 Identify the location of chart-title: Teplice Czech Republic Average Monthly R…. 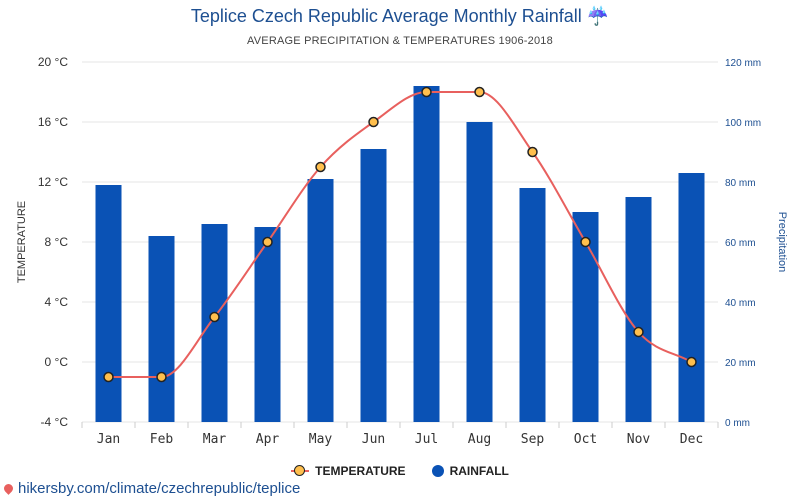
(400, 16).